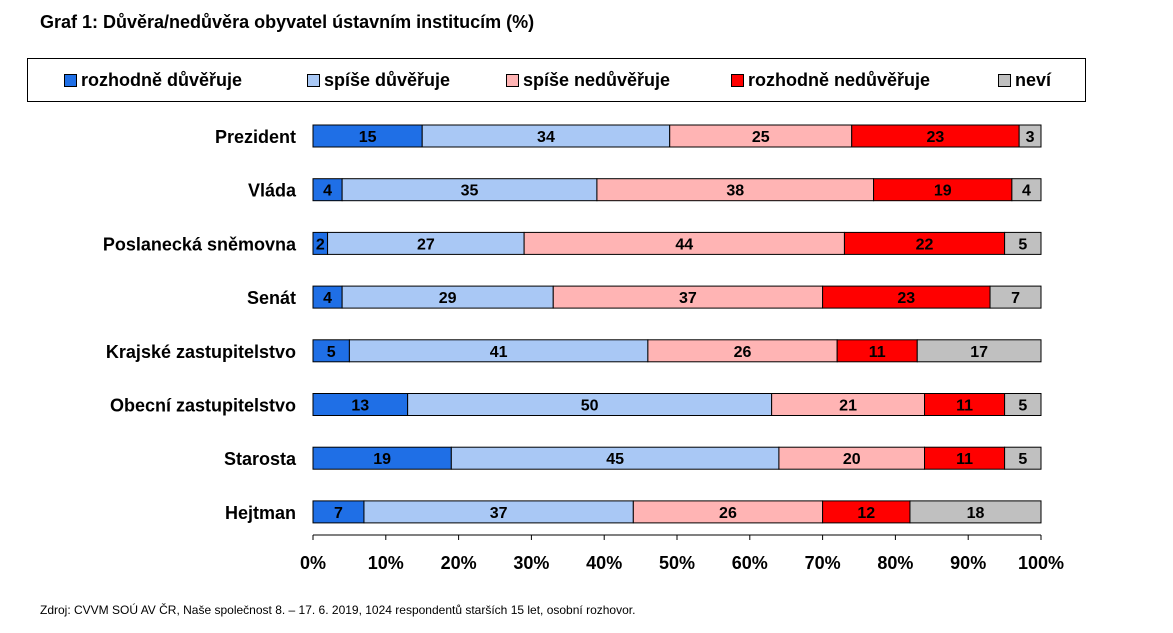 This screenshot has height=633, width=1173. What do you see at coordinates (735, 191) in the screenshot?
I see `data-label: 38` at bounding box center [735, 191].